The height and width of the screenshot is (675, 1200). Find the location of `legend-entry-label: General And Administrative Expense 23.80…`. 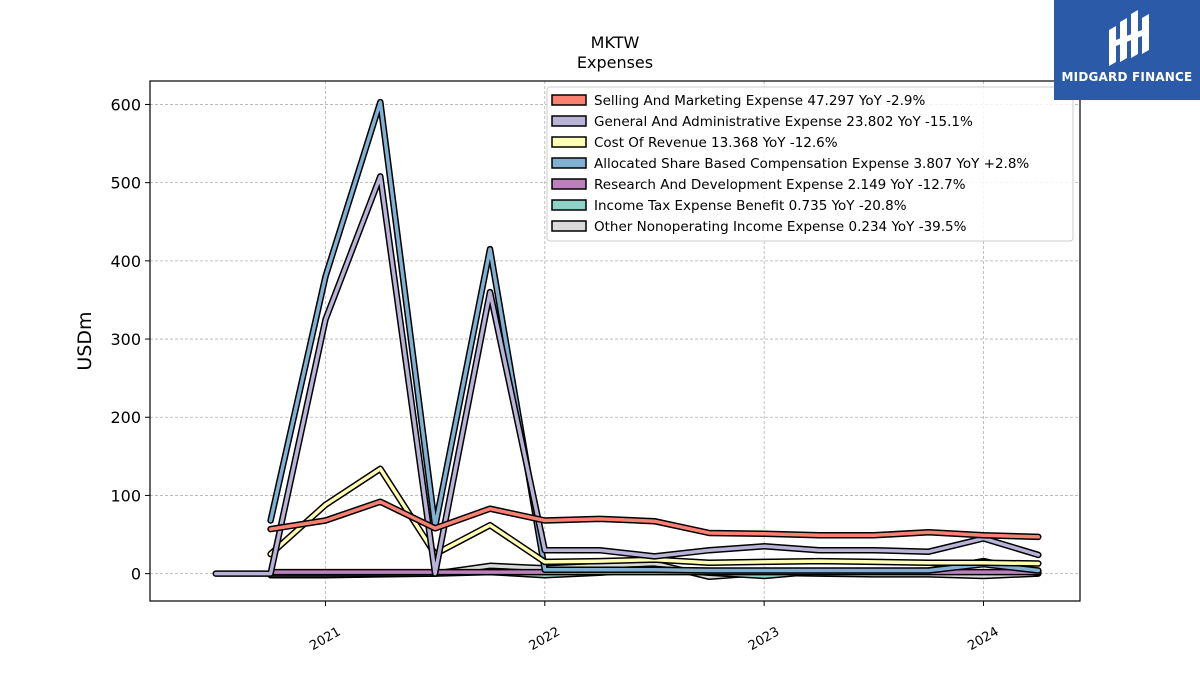

legend-entry-label: General And Administrative Expense 23.80… is located at coordinates (783, 122).